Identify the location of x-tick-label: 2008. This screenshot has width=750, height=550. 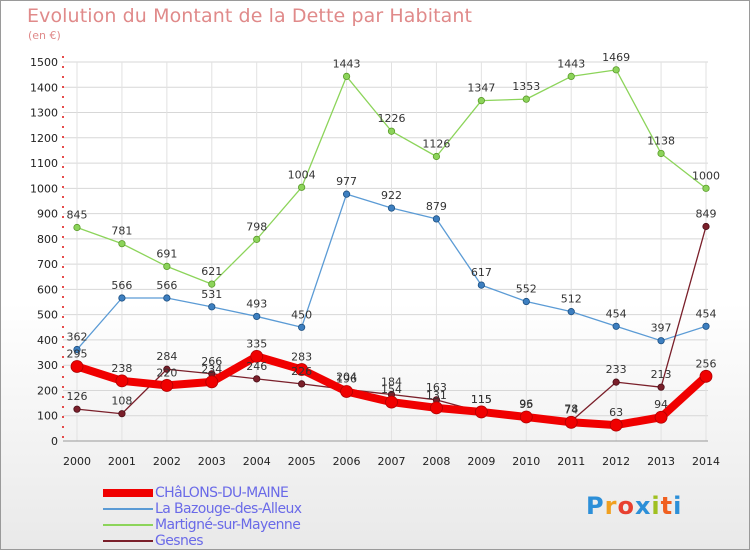
(436, 461).